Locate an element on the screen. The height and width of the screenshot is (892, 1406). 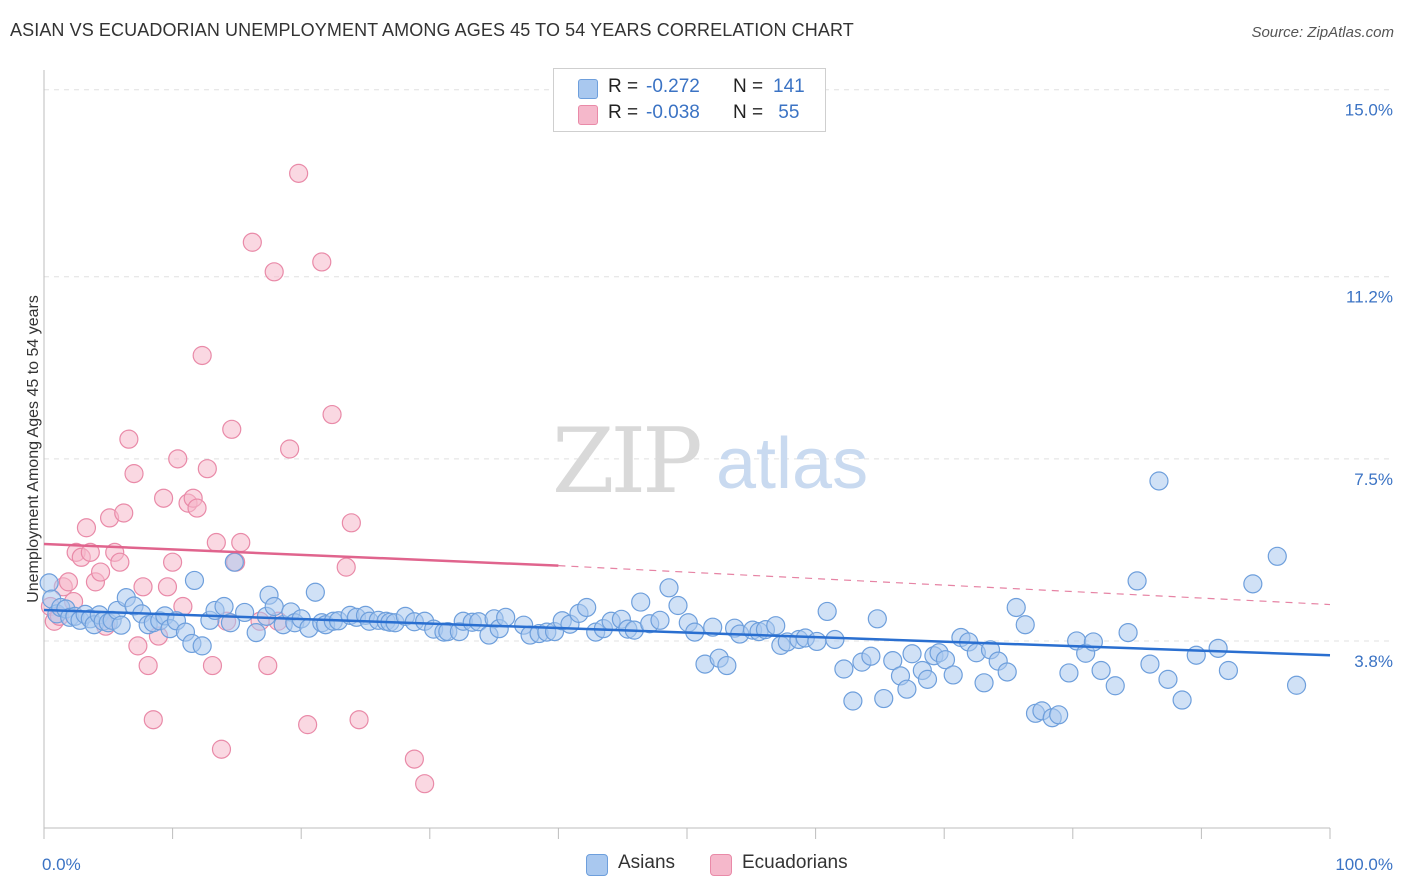
y-tick-labels: 3.8% 7.5% 11.2% 15.0% is located at coordinates (1369, 386).